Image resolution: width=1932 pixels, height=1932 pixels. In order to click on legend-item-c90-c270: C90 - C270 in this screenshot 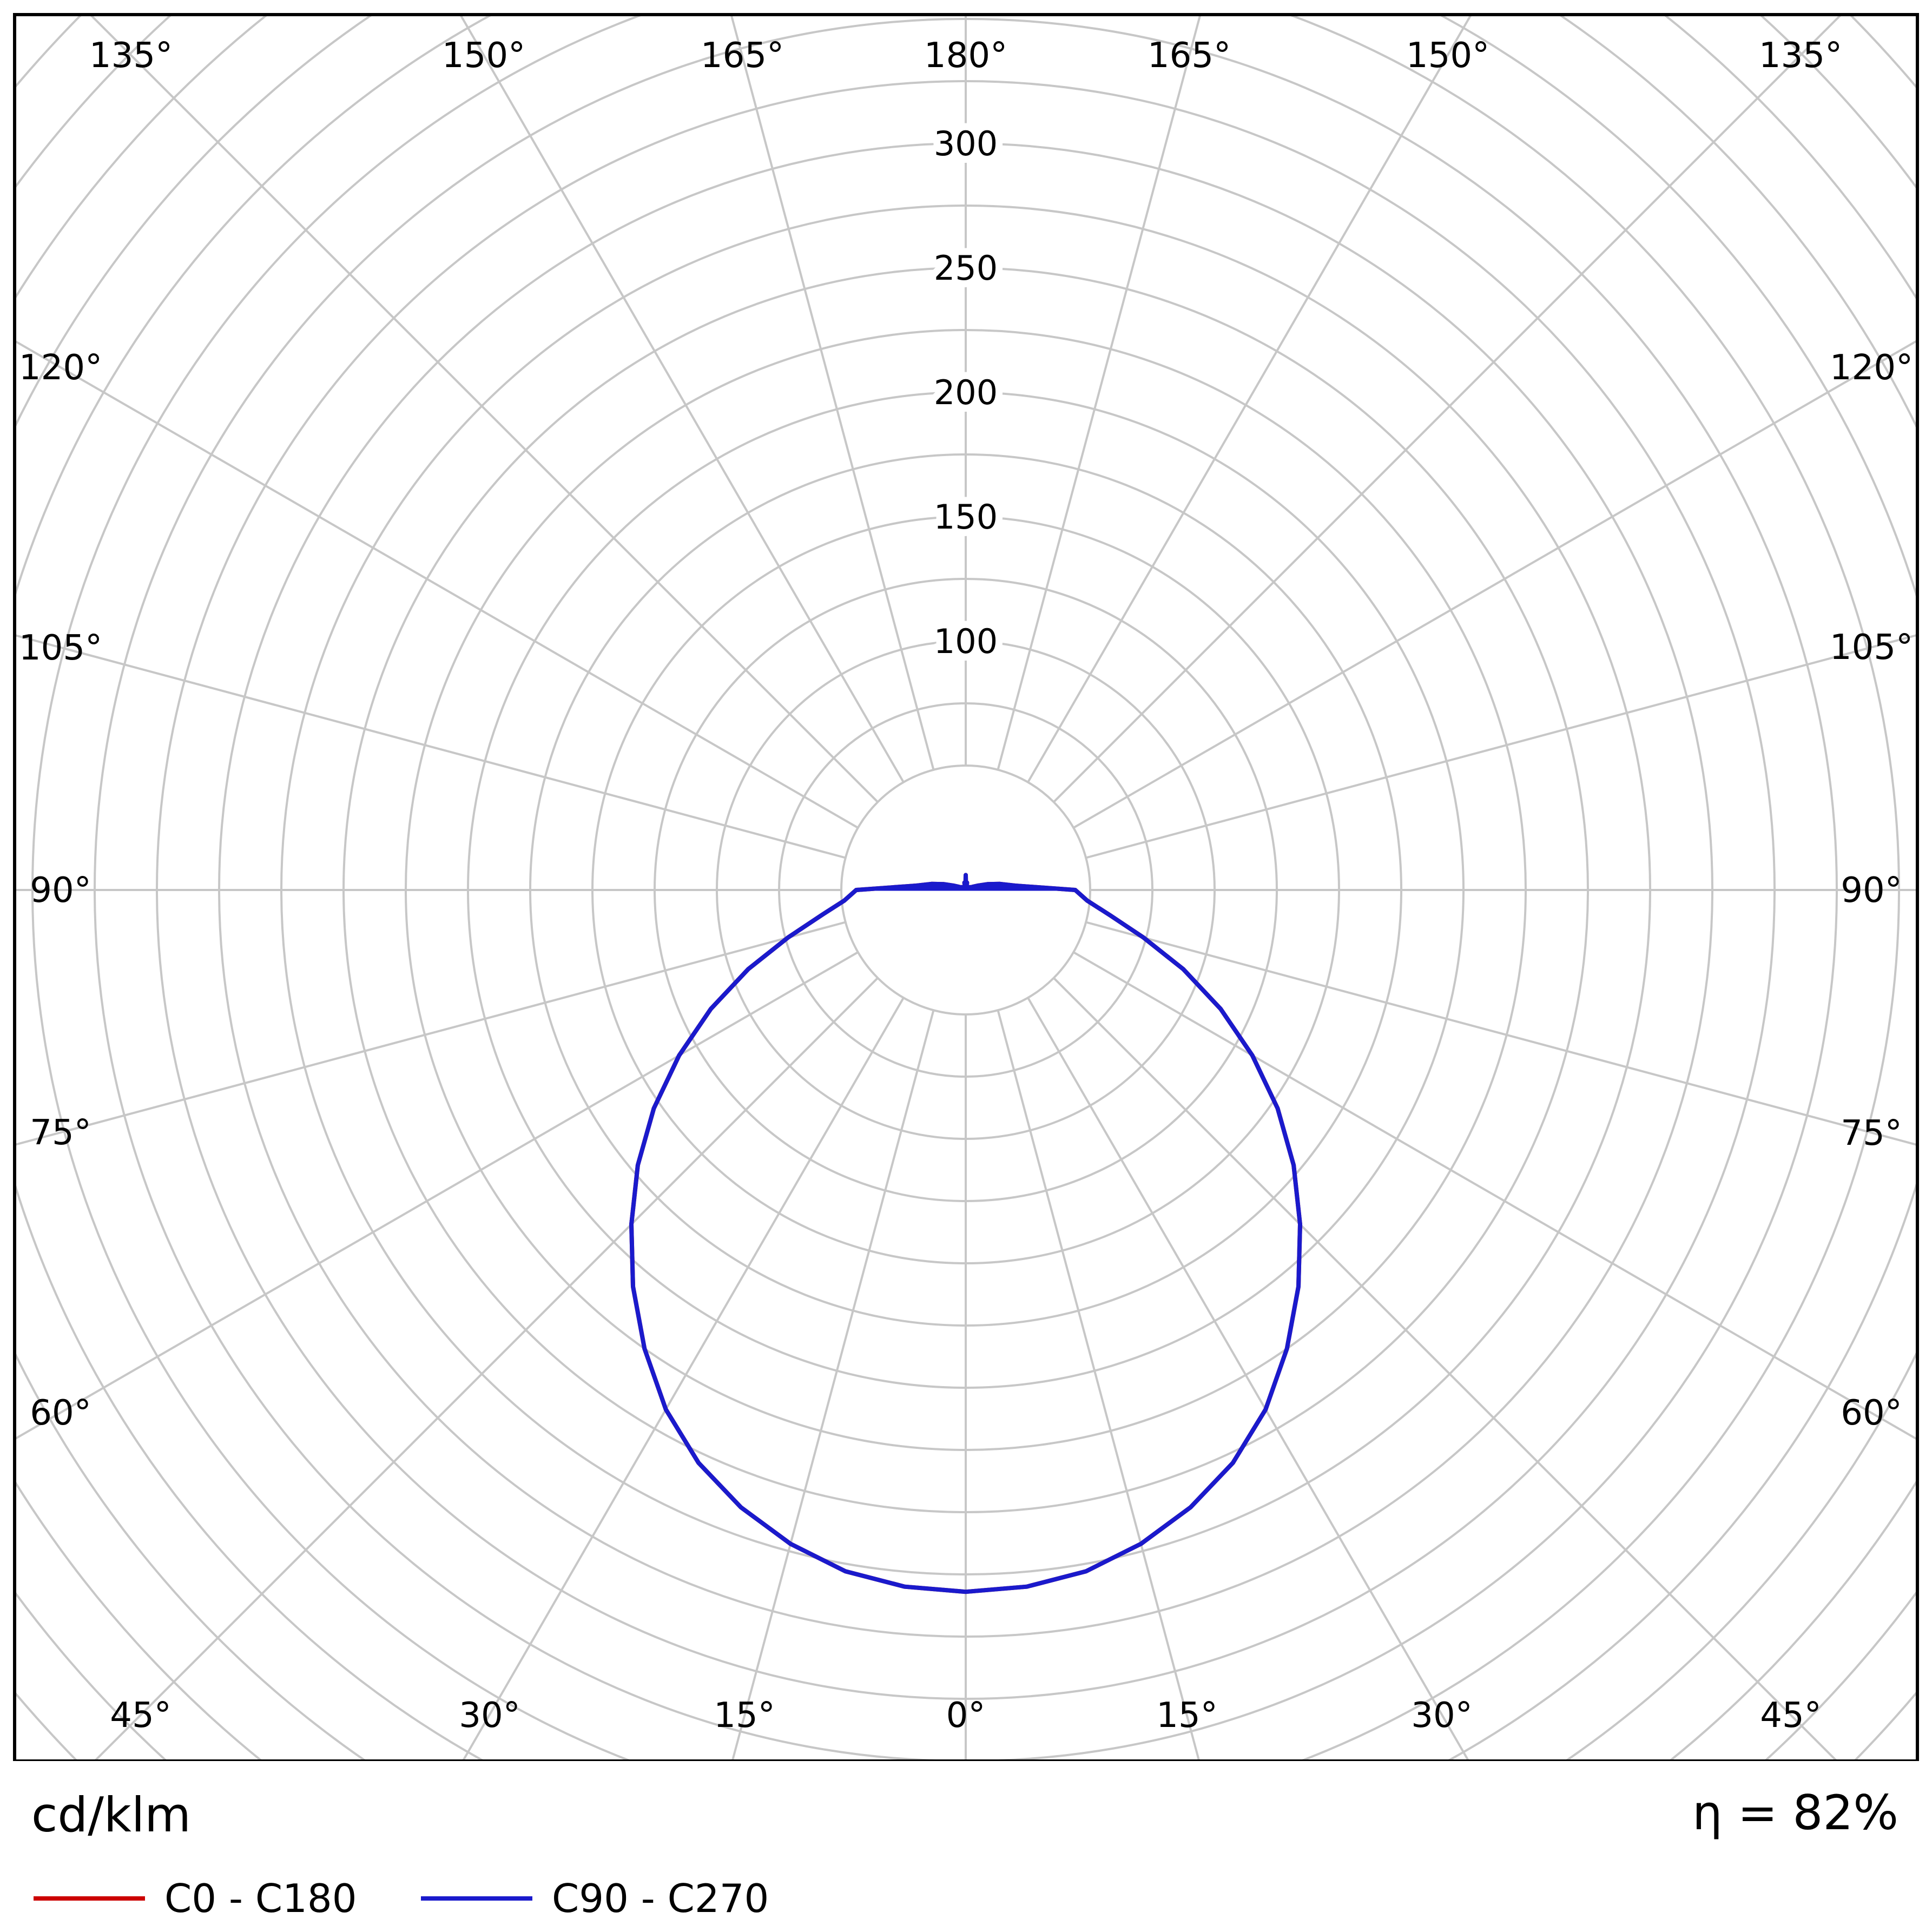, I will do `click(595, 1899)`.